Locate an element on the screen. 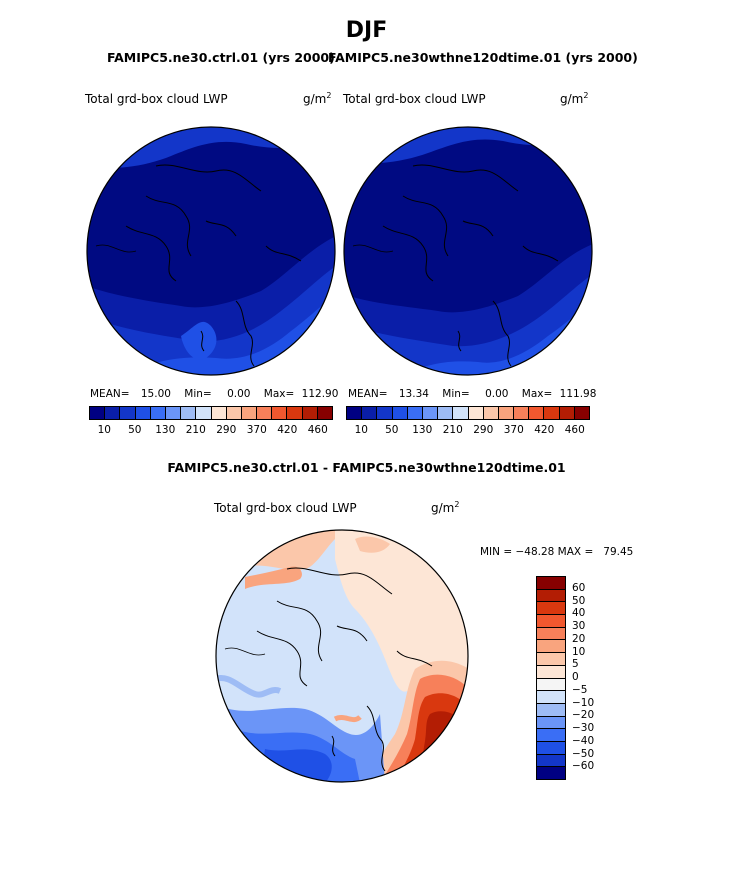 Image resolution: width=733 pixels, height=882 pixels. map-exp-polar-plot is located at coordinates (468, 251).